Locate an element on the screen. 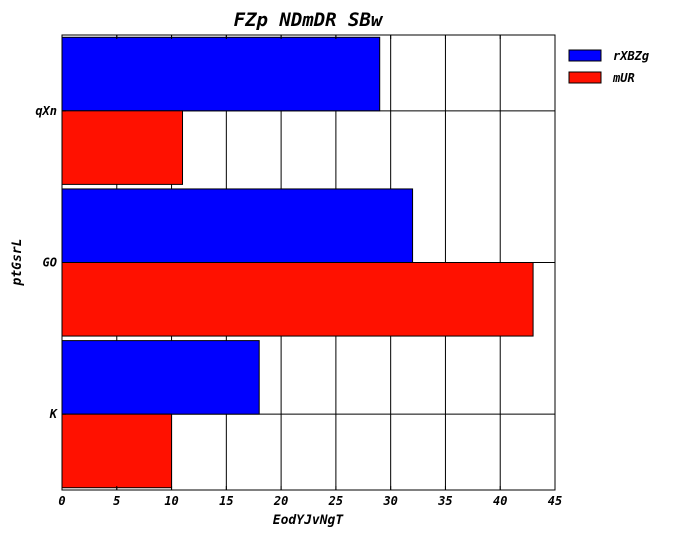 The height and width of the screenshot is (539, 693). legend-swatch-rXBZg is located at coordinates (585, 55).